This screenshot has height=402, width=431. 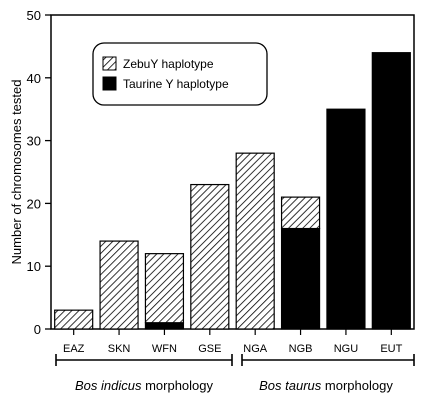 I want to click on bar-zebu-nga, so click(x=255, y=241).